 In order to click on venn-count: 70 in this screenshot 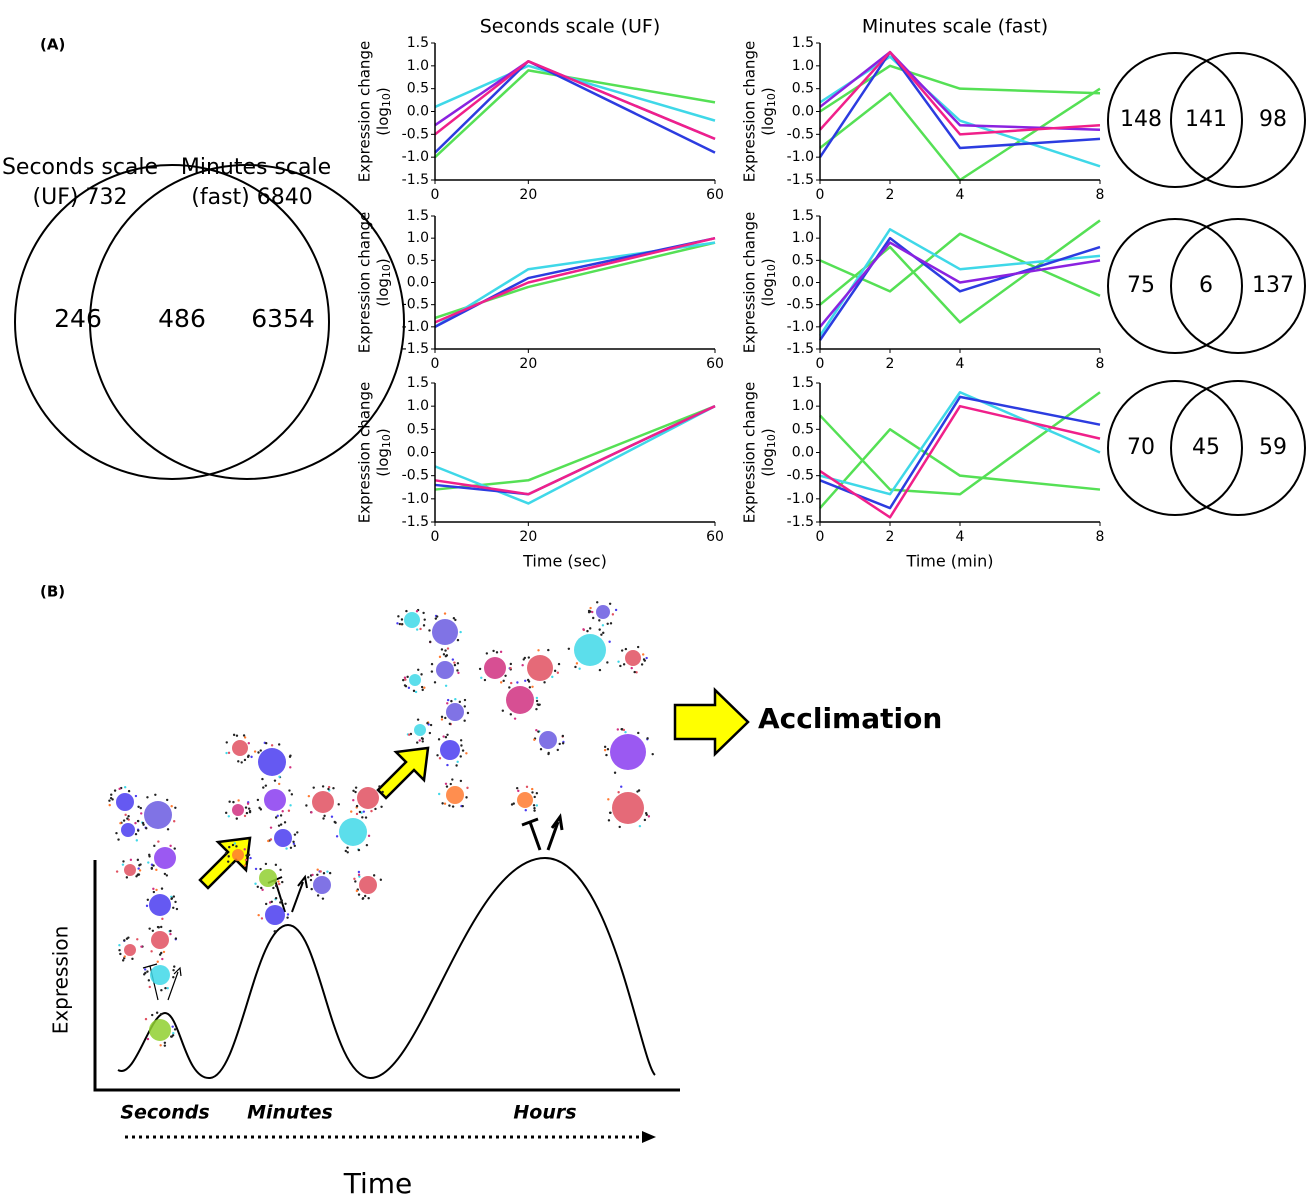, I will do `click(1141, 447)`.